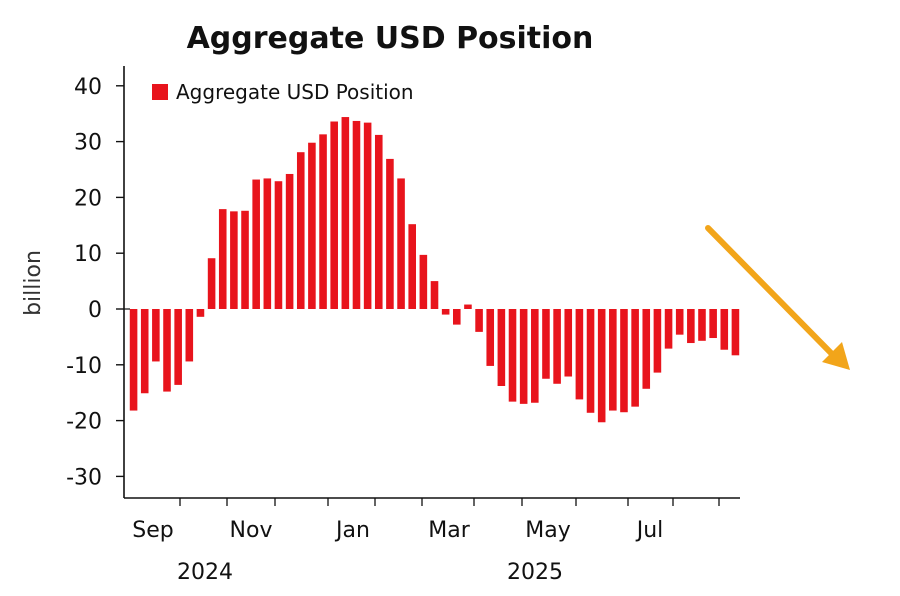 The height and width of the screenshot is (596, 900). What do you see at coordinates (88, 143) in the screenshot?
I see `y-tick-label: 30` at bounding box center [88, 143].